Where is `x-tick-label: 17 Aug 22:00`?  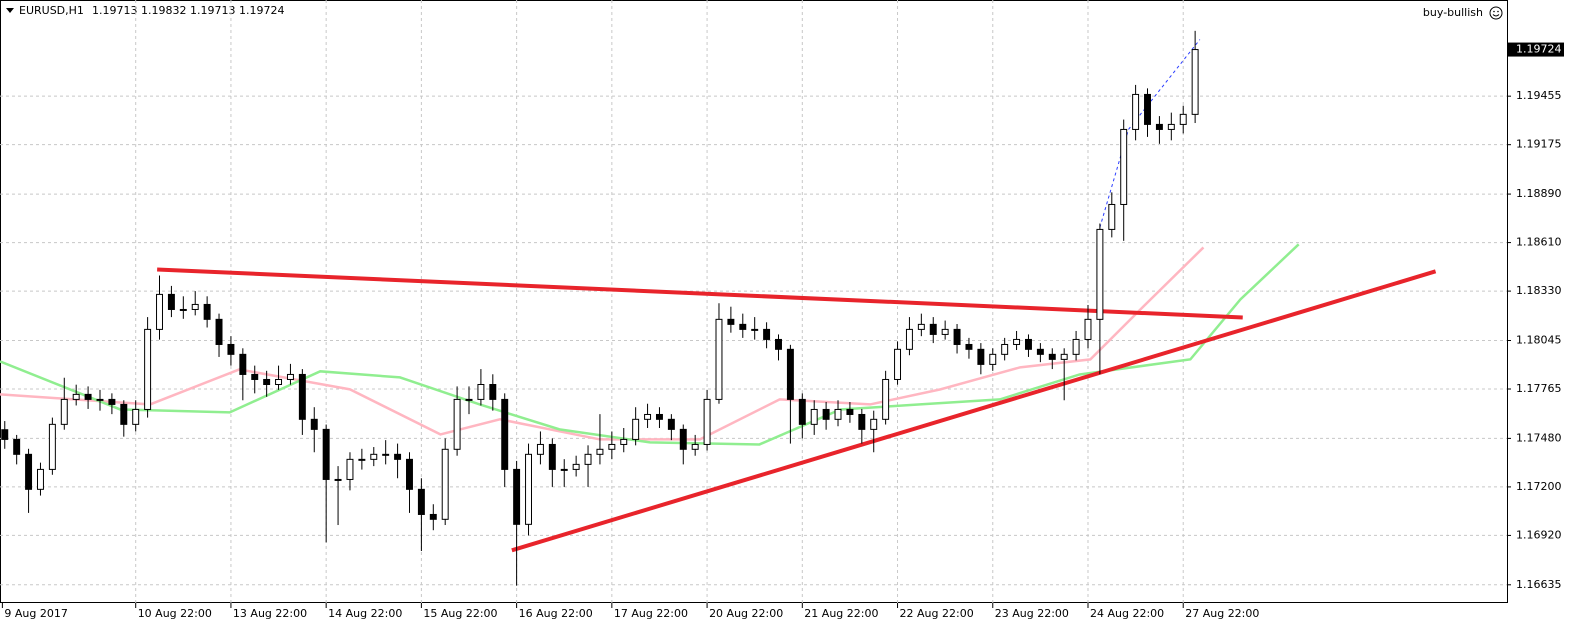 x-tick-label: 17 Aug 22:00 is located at coordinates (651, 613).